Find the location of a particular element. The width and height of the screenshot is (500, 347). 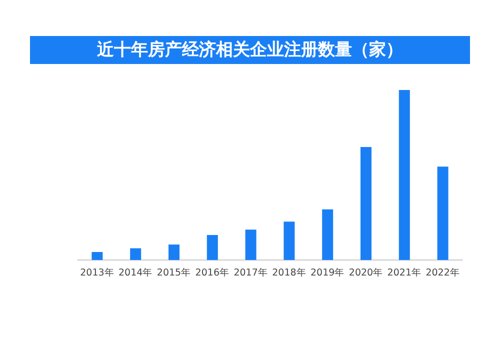

x-tick-label: 2013年 is located at coordinates (97, 272).